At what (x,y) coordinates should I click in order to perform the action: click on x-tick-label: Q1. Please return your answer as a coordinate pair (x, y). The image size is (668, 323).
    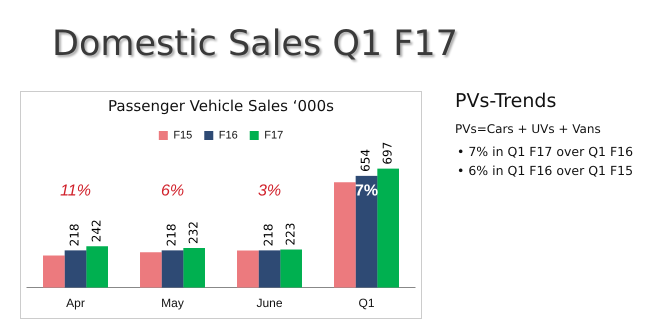
    Looking at the image, I should click on (366, 303).